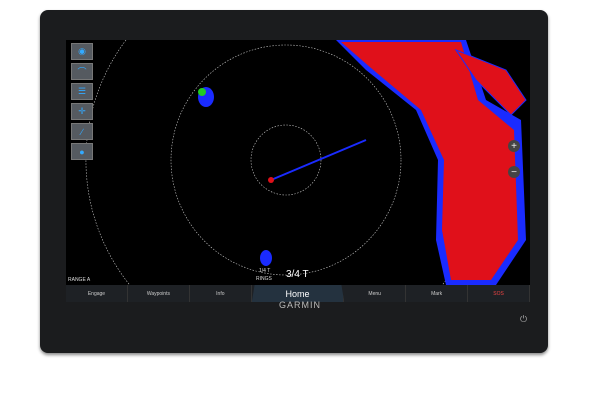 The image size is (600, 400). Describe the element at coordinates (514, 146) in the screenshot. I see `zoom-in-button: +` at that location.